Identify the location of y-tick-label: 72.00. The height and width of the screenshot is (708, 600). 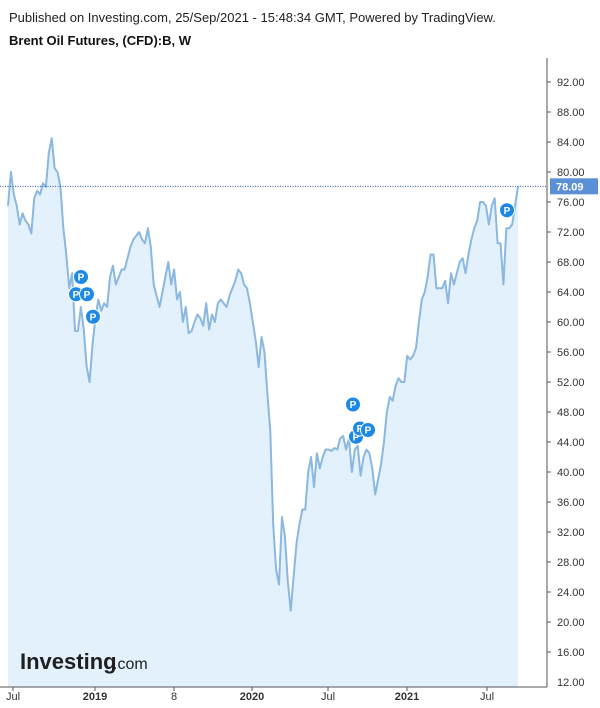
(571, 233).